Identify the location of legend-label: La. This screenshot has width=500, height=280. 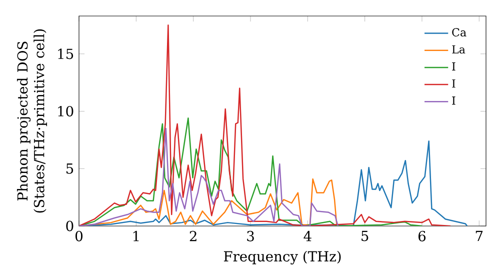
(459, 49).